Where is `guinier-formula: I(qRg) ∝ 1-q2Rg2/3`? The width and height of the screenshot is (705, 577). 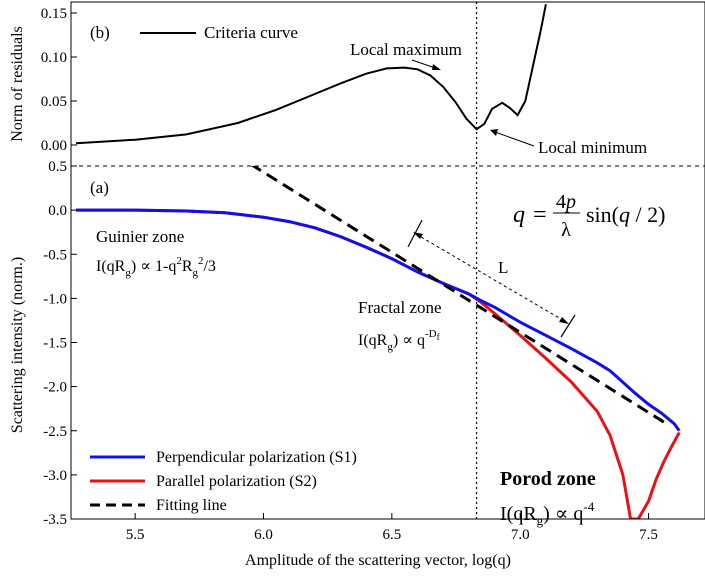 guinier-formula: I(qRg) ∝ 1-q2Rg2/3 is located at coordinates (156, 267).